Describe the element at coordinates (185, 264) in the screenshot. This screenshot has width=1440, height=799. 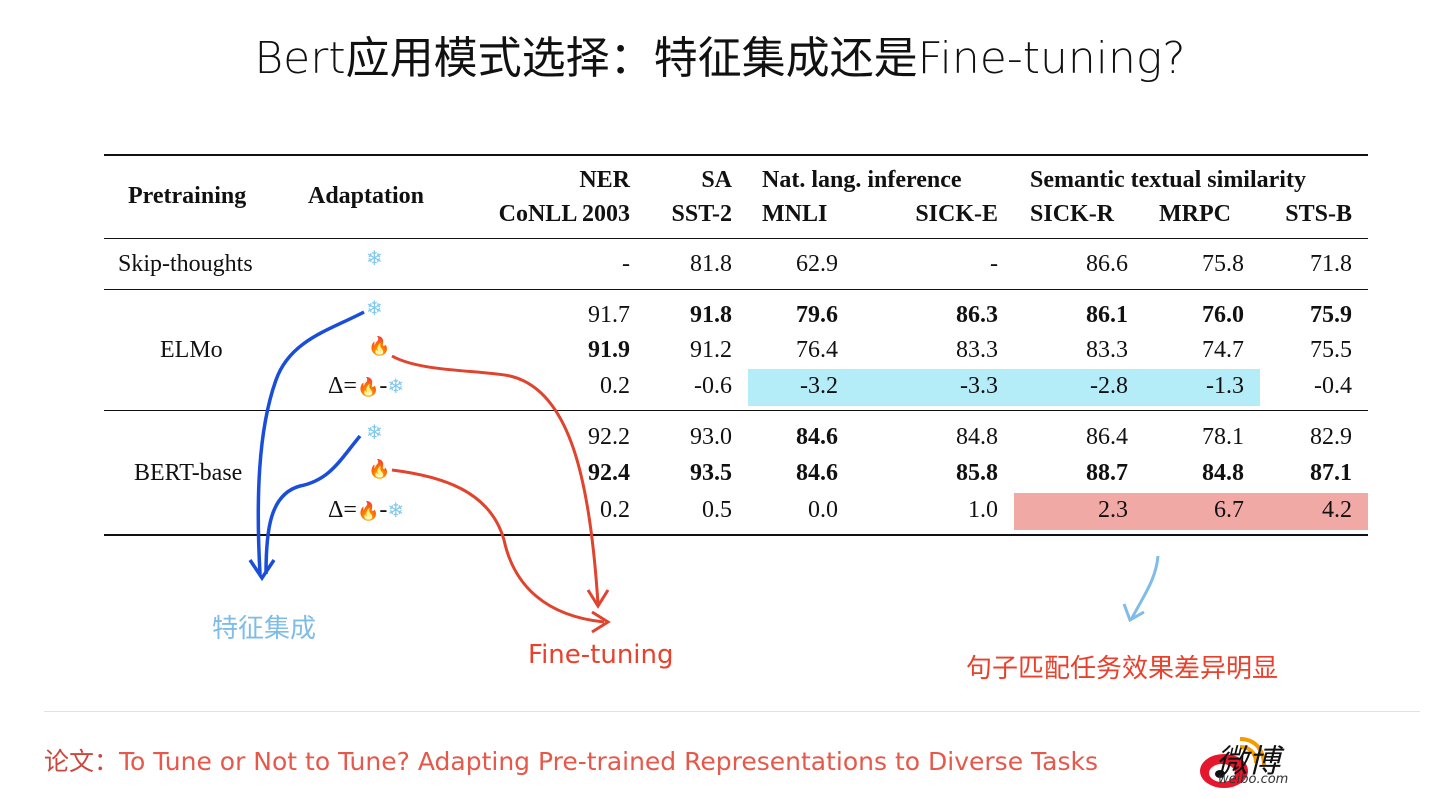
I see `row-skip-thoughts-label: Skip-thoughts` at that location.